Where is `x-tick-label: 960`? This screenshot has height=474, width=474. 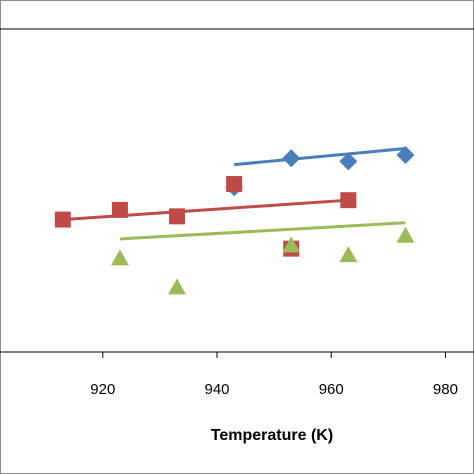
x-tick-label: 960 is located at coordinates (331, 389).